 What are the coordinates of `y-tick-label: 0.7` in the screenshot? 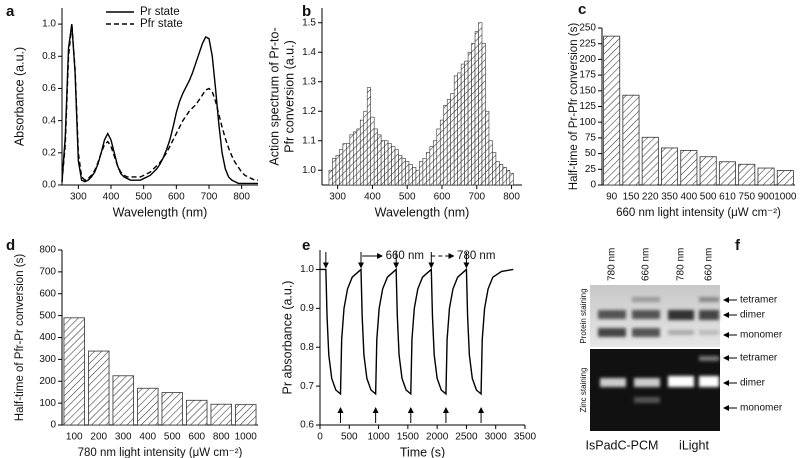 It's located at (307, 386).